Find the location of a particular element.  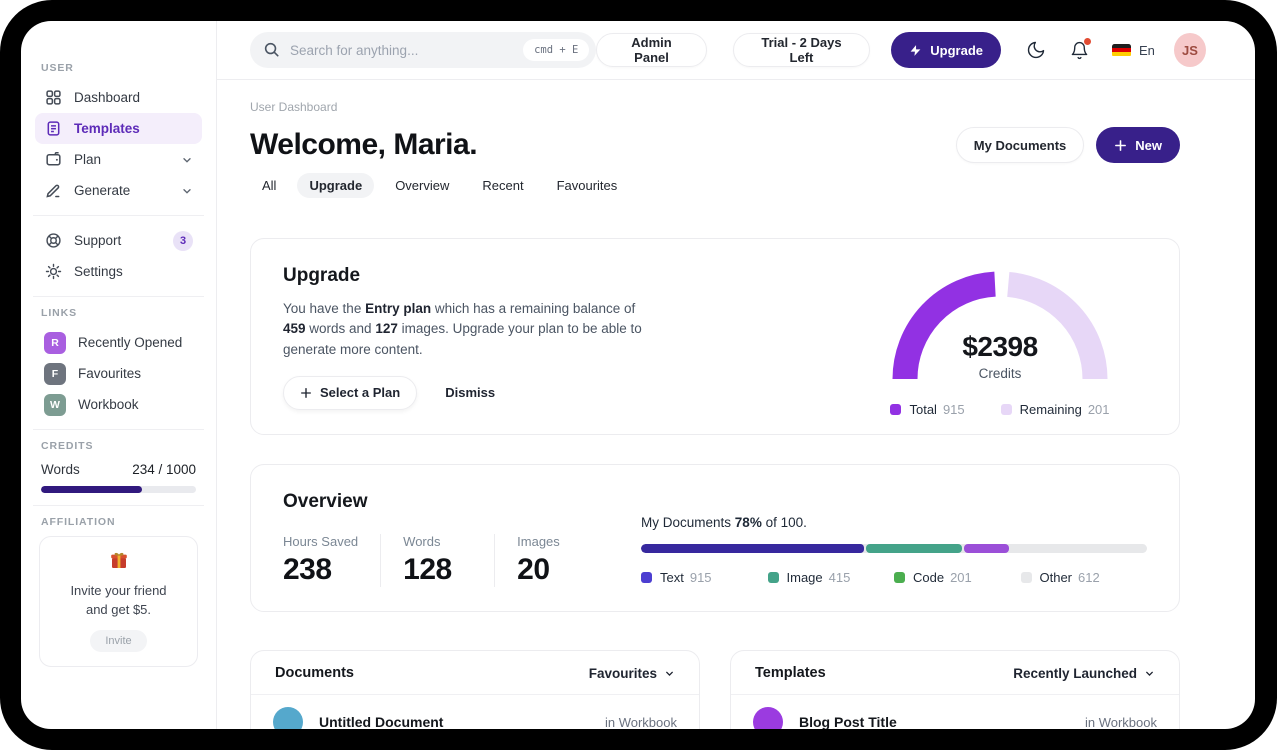

language-switcher: En is located at coordinates (1133, 50).